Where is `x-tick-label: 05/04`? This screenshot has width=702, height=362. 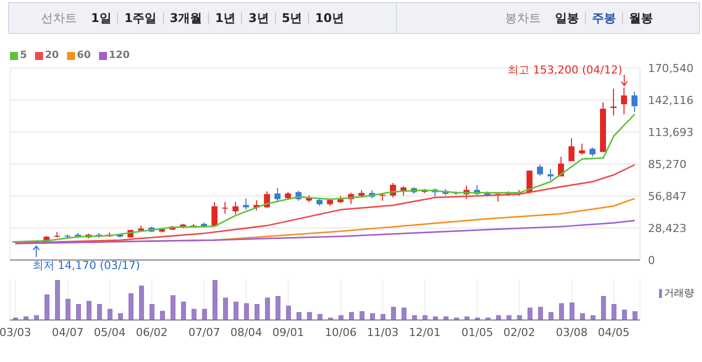 x-tick-label: 05/04 is located at coordinates (110, 332).